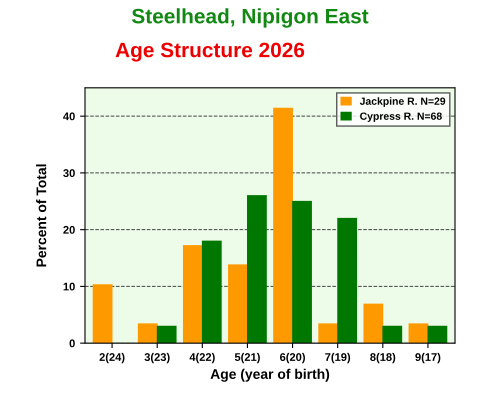 Image resolution: width=500 pixels, height=399 pixels. I want to click on x-tick-label: 8(18), so click(383, 358).